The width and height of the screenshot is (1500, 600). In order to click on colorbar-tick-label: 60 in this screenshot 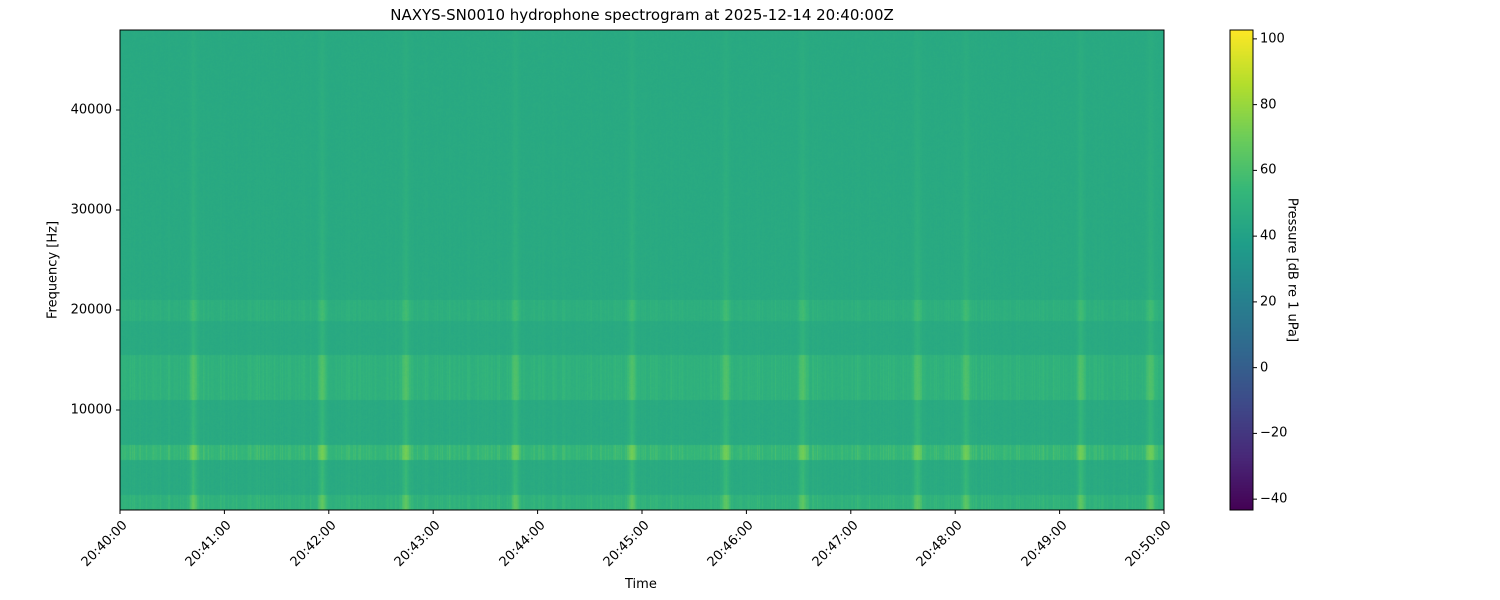, I will do `click(1268, 170)`.